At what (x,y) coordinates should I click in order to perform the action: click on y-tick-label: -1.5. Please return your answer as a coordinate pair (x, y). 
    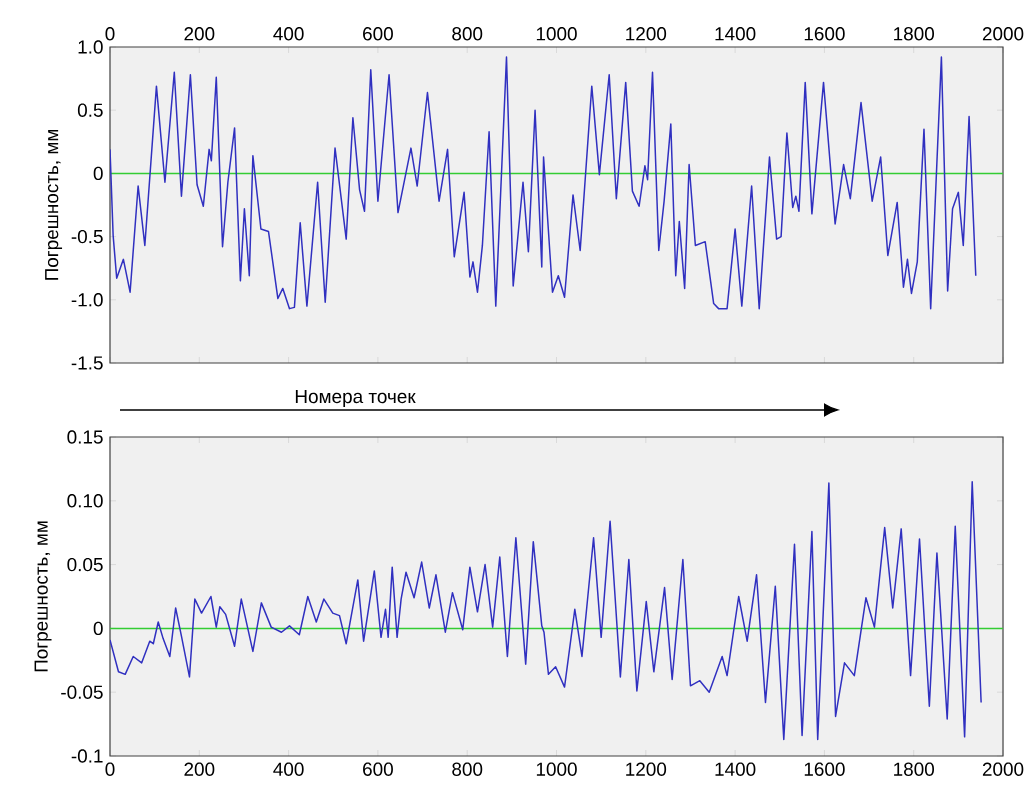
    Looking at the image, I should click on (87, 363).